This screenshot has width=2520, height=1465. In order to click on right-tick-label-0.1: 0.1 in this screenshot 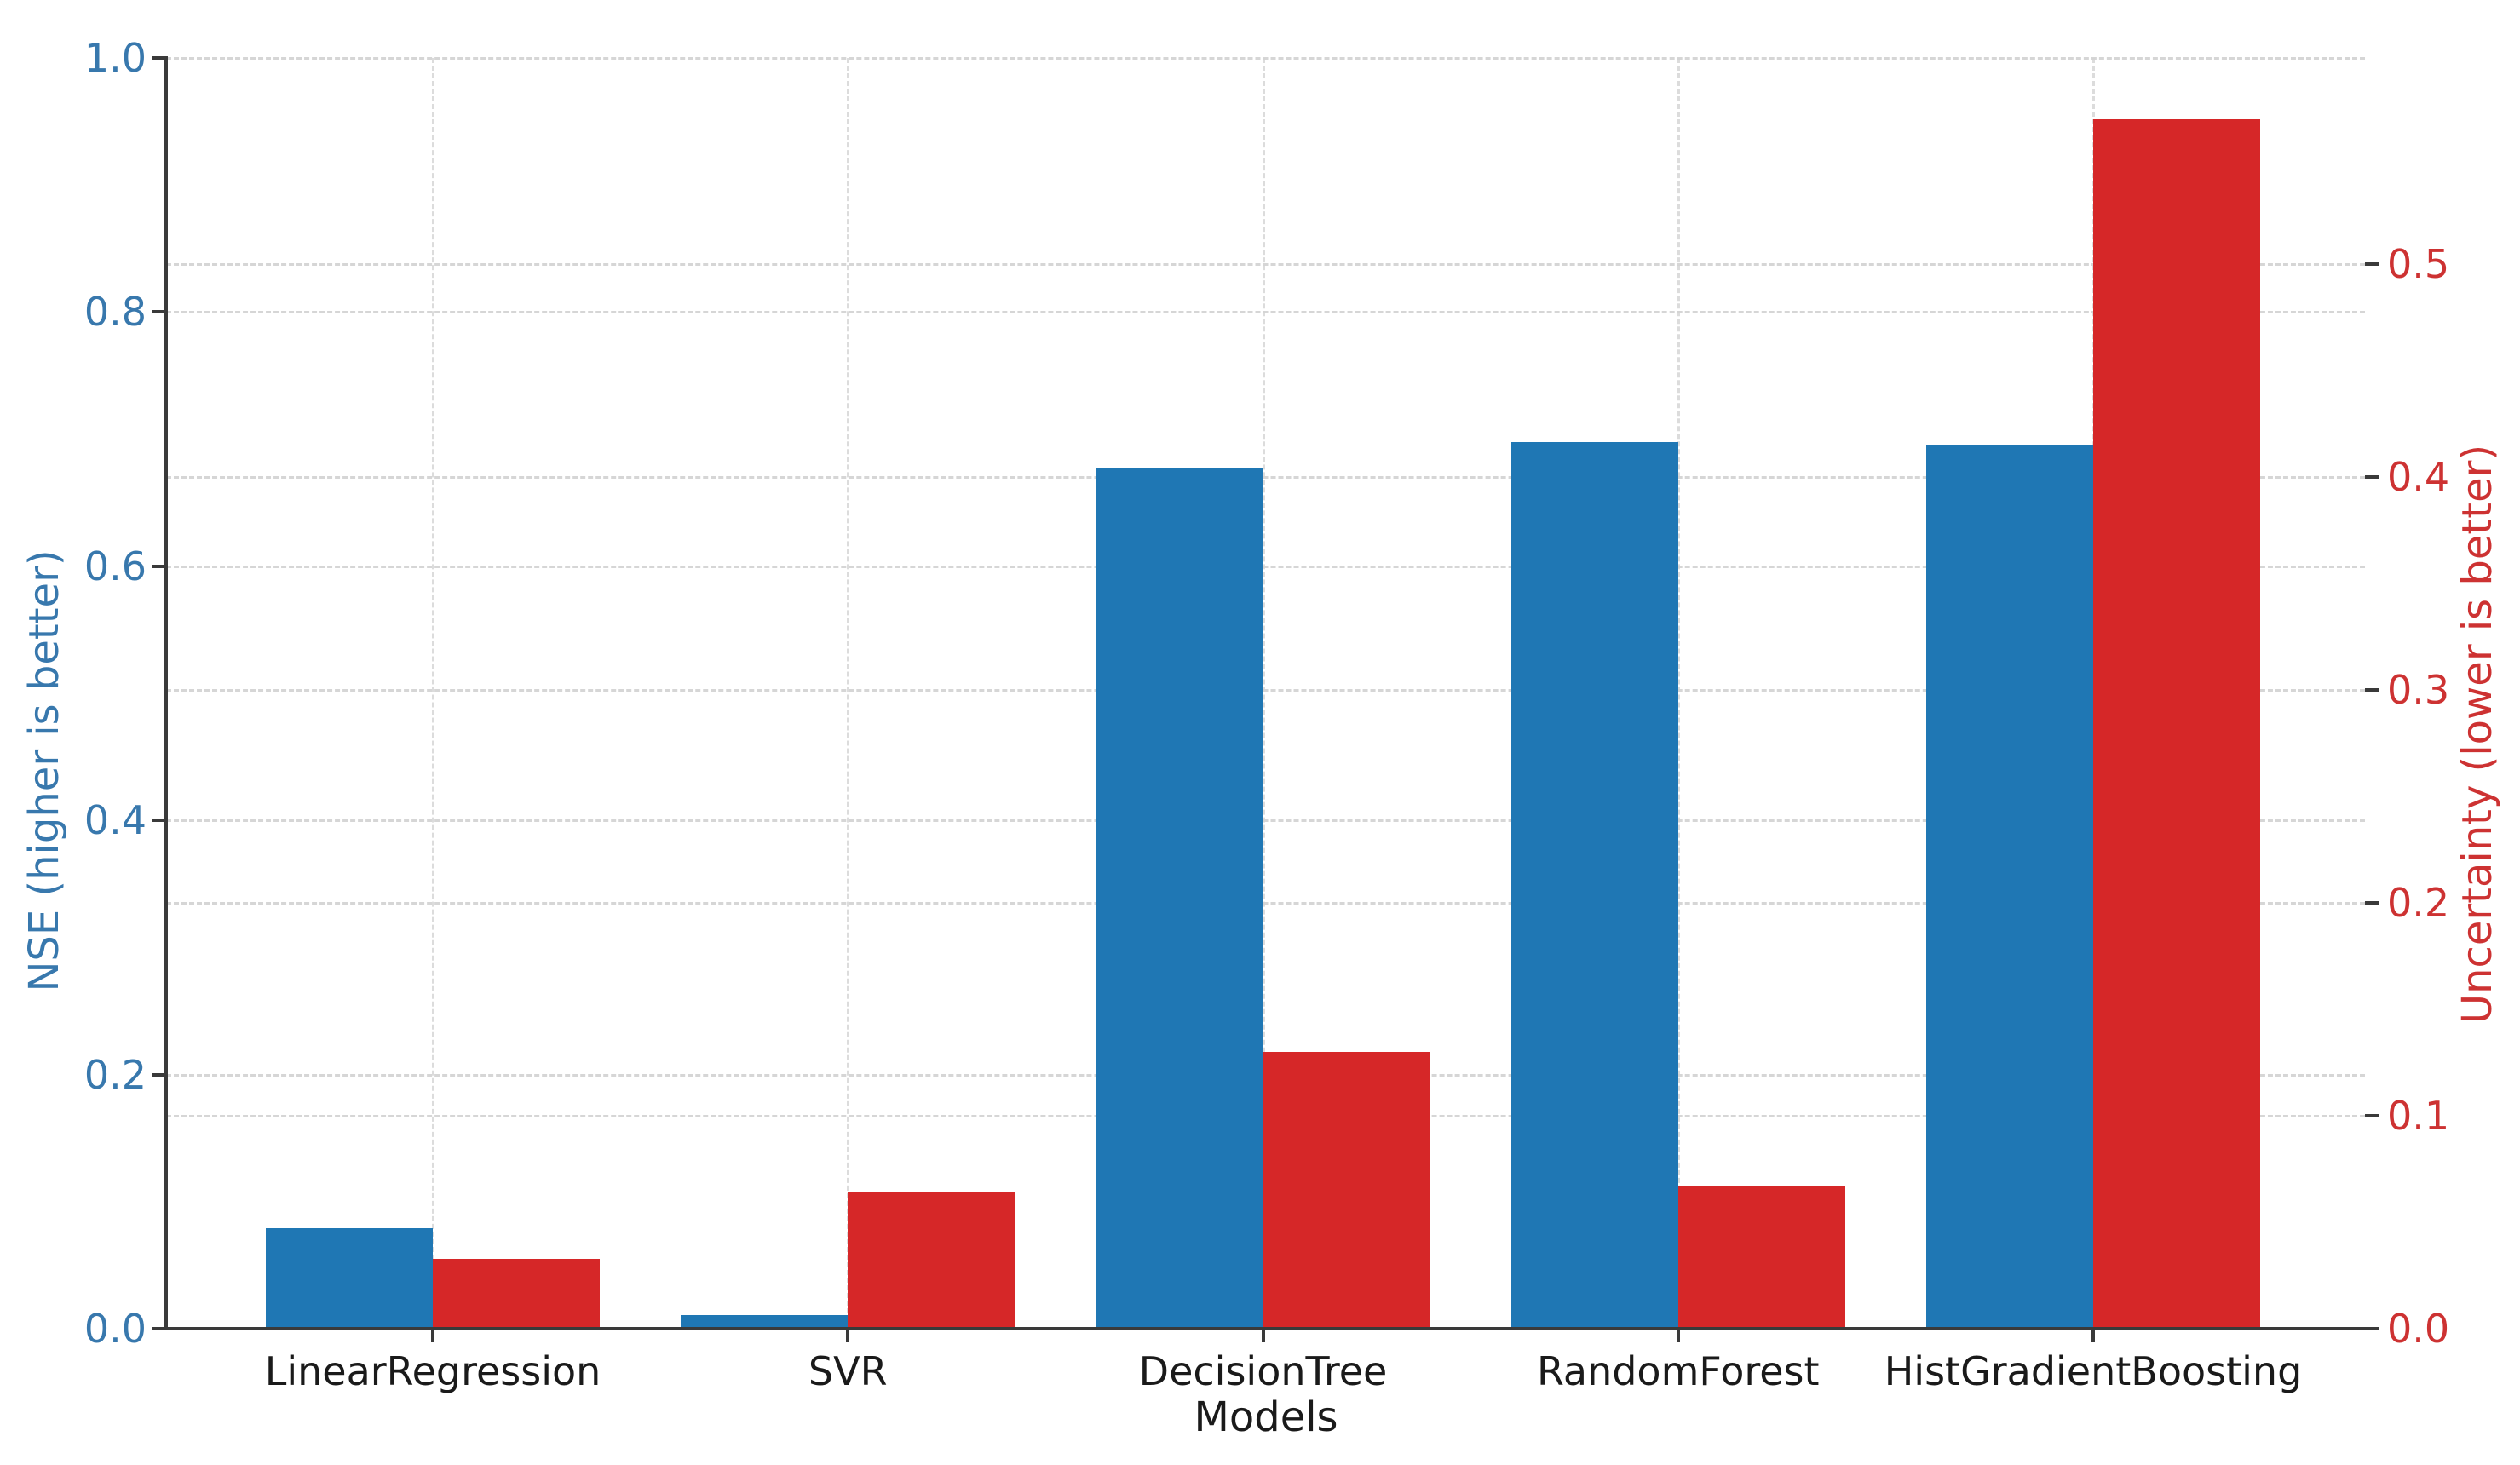, I will do `click(2419, 1116)`.